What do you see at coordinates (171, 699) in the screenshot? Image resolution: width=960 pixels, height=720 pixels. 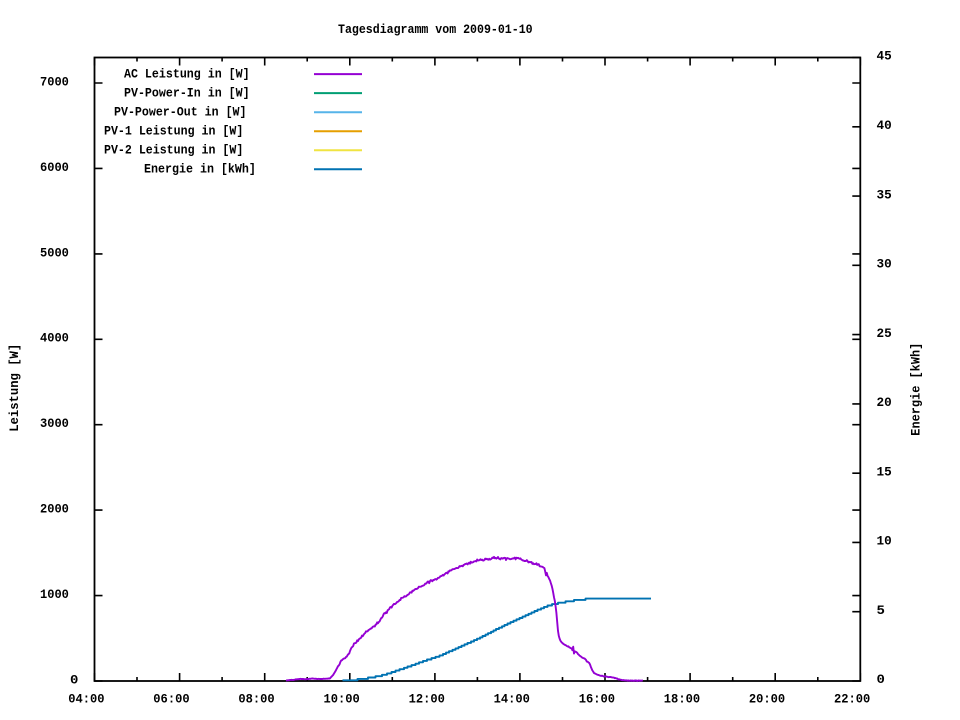 I see `svg-text: 06:00` at bounding box center [171, 699].